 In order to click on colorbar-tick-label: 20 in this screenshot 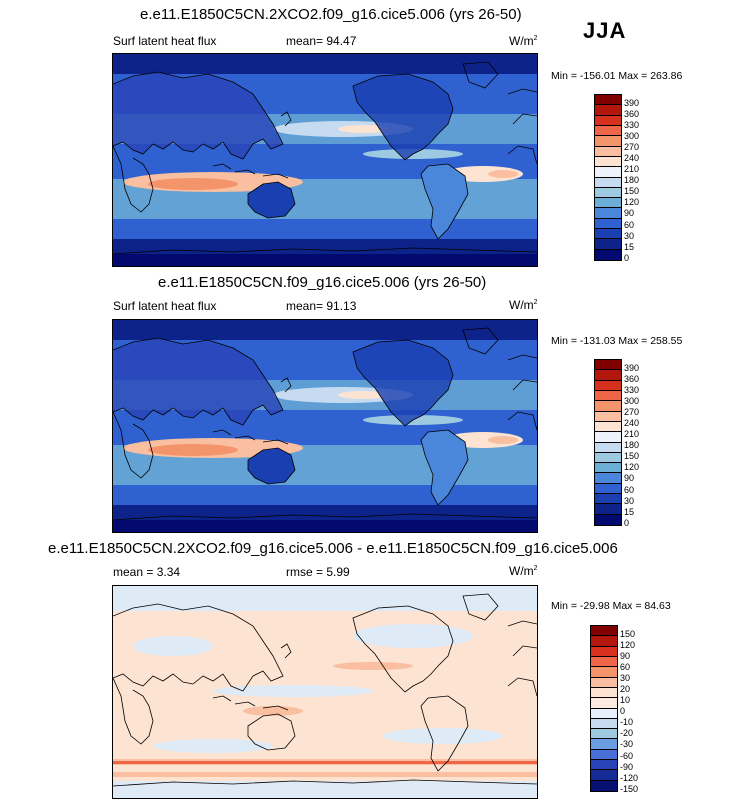, I will do `click(625, 689)`.